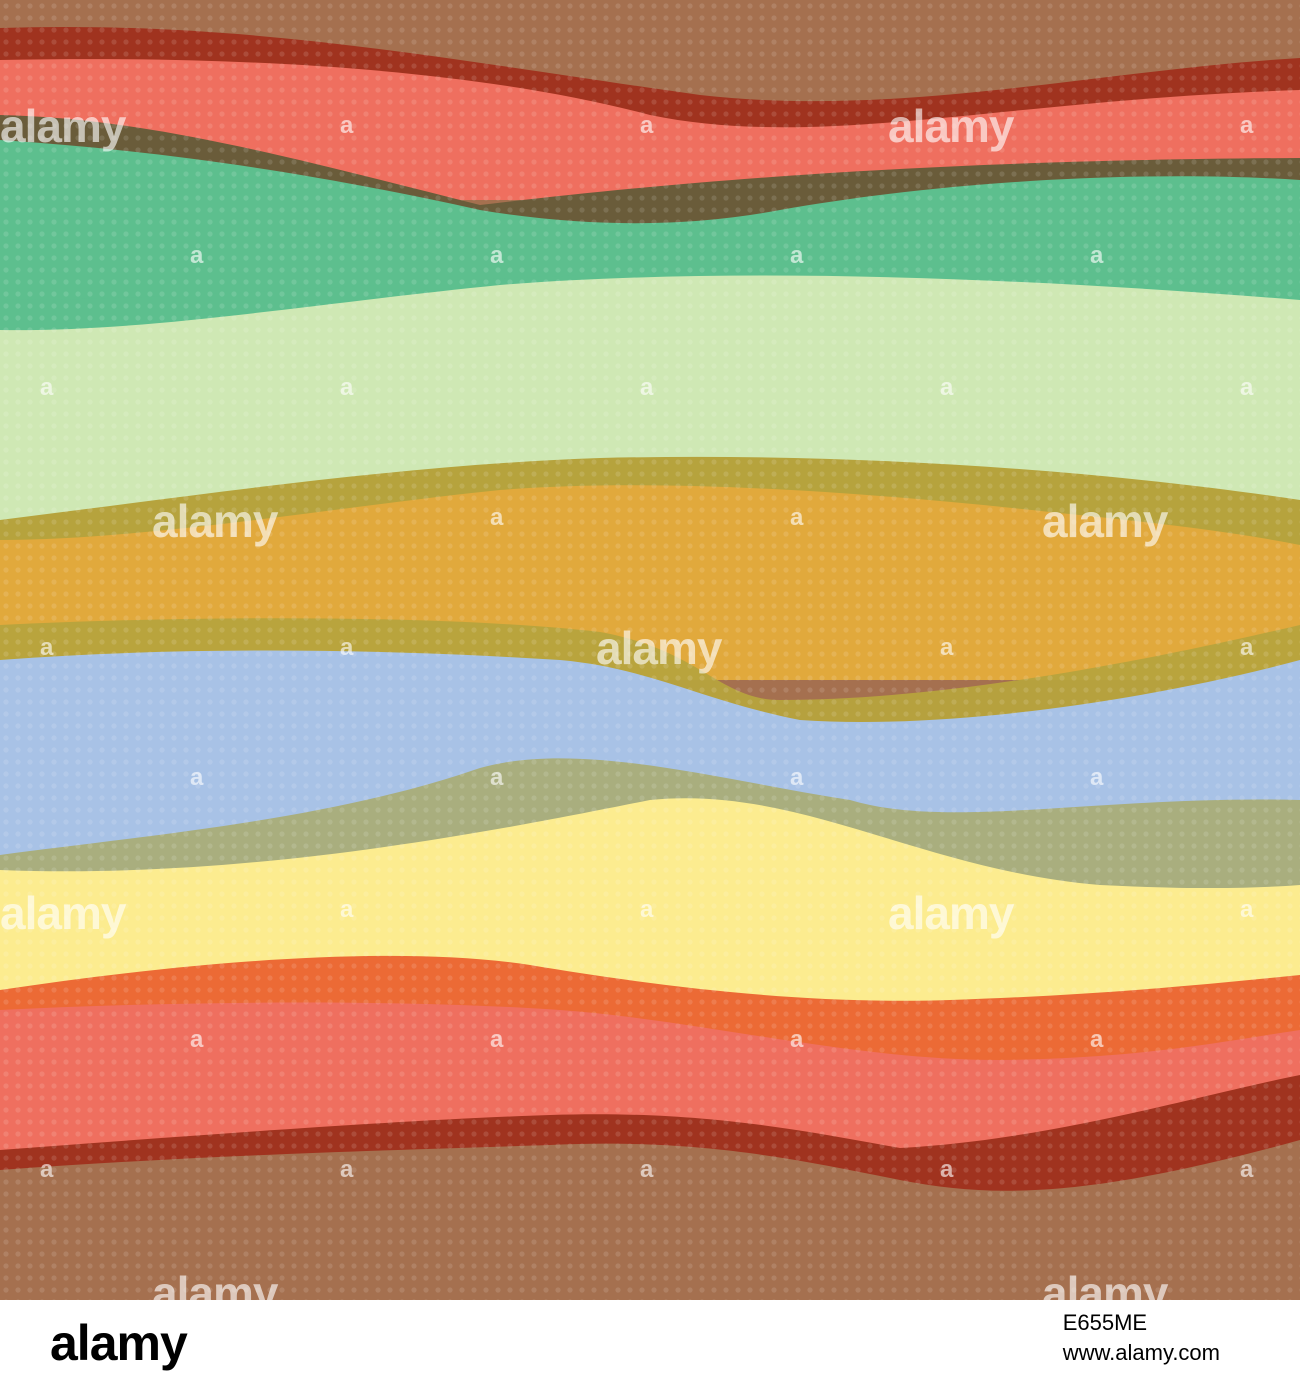 The image size is (1300, 1390). Describe the element at coordinates (650, 1345) in the screenshot. I see `stock-footer-bar: alamy E655ME www.alamy.com` at that location.